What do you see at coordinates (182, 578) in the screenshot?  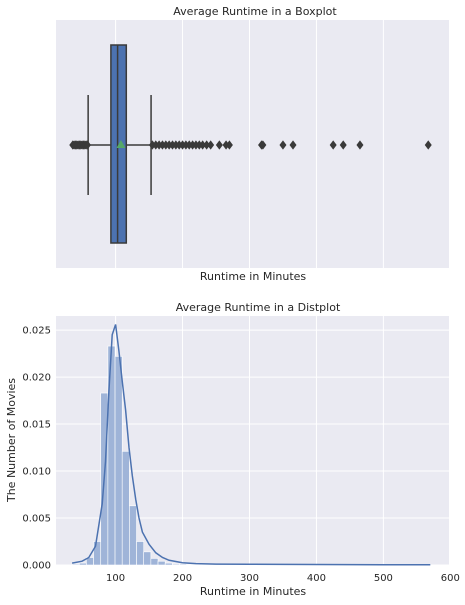 I see `x-tick-label: 200` at bounding box center [182, 578].